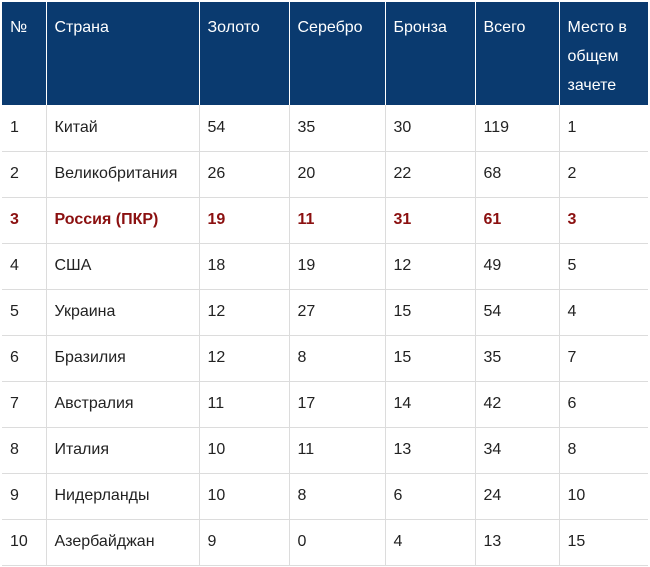 This screenshot has width=650, height=567. What do you see at coordinates (603, 53) in the screenshot?
I see `header-overall-place: Место в общем зачете` at bounding box center [603, 53].